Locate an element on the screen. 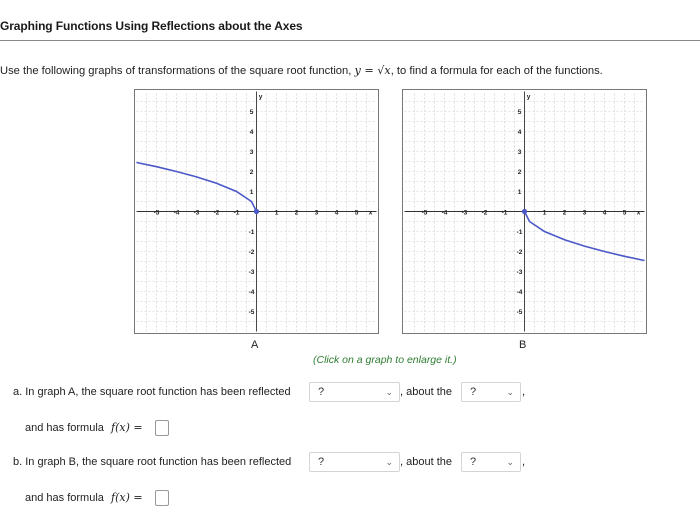 The height and width of the screenshot is (514, 700). graph-a-label: A is located at coordinates (255, 345).